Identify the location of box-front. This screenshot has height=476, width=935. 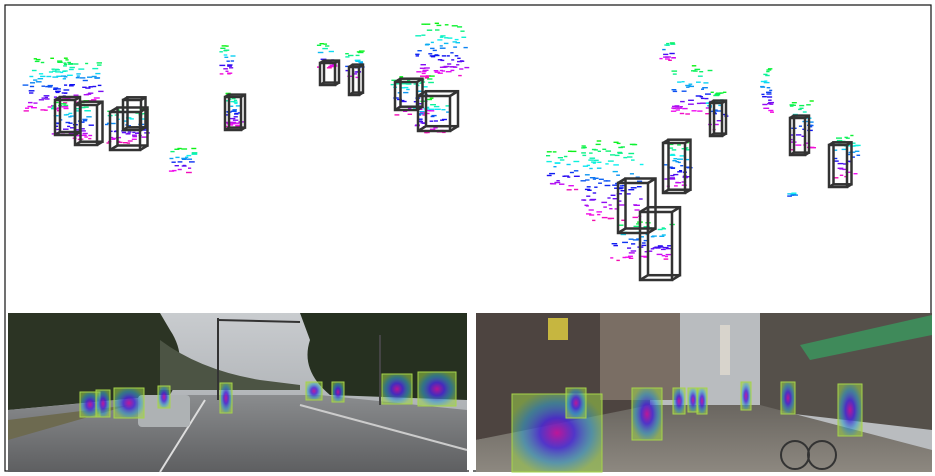
(233, 113).